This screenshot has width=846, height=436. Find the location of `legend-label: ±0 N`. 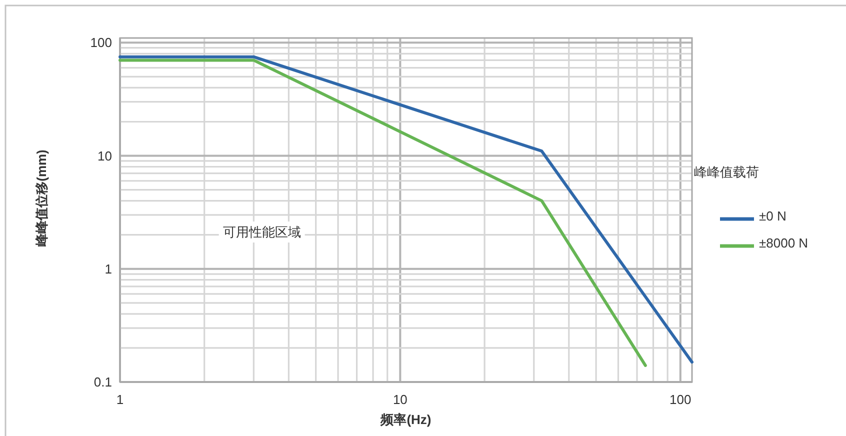

legend-label: ±0 N is located at coordinates (772, 216).